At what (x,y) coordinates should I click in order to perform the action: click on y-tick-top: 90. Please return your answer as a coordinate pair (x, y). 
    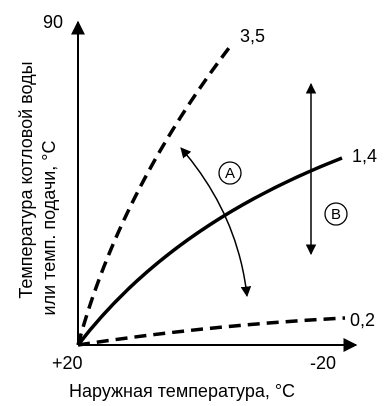
    Looking at the image, I should click on (53, 22).